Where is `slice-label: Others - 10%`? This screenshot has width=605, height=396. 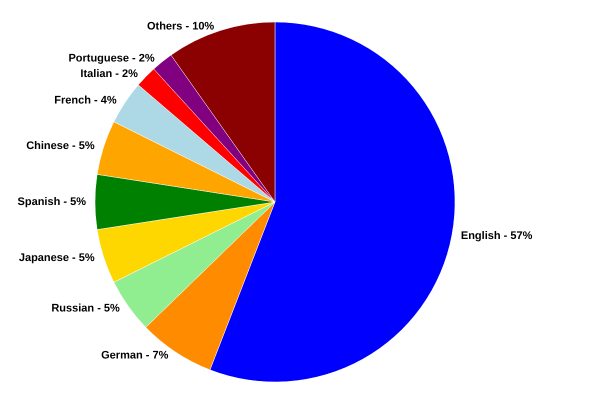
slice-label: Others - 10% is located at coordinates (180, 26).